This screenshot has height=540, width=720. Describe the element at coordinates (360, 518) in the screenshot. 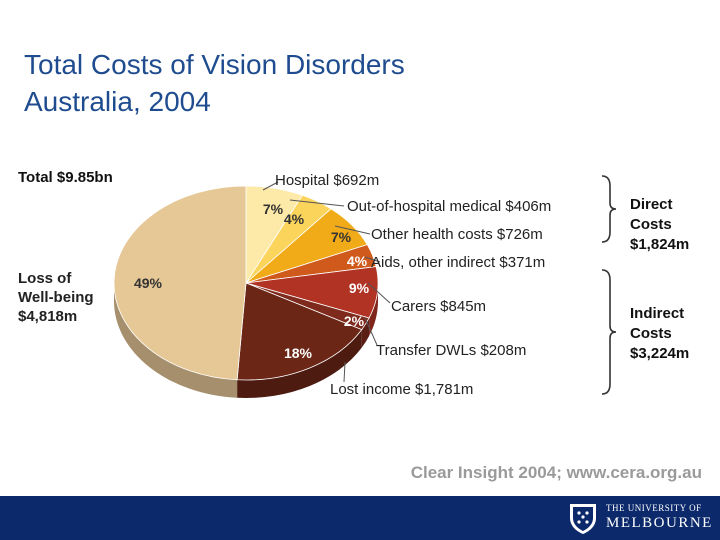

I see `footer-bar` at that location.